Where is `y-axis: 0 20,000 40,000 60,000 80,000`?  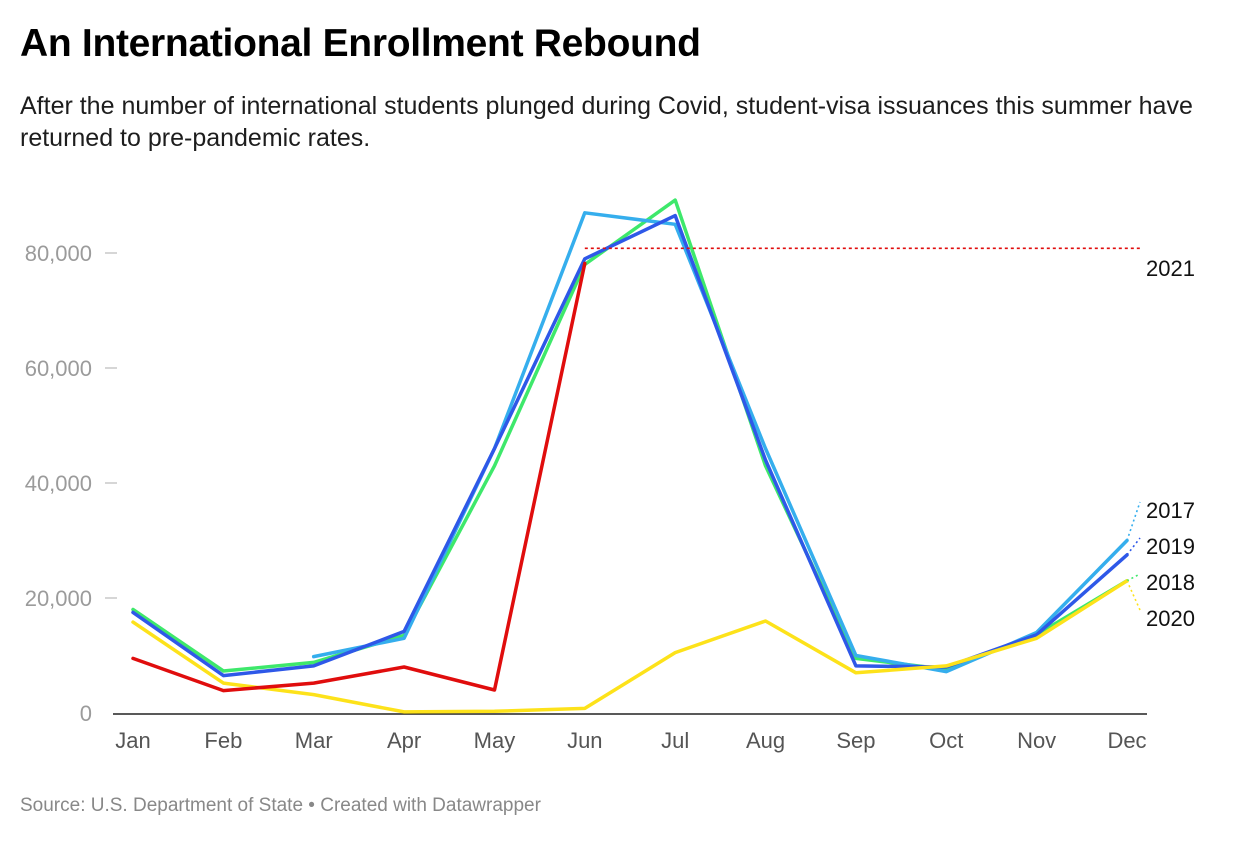
y-axis: 0 20,000 40,000 60,000 80,000 is located at coordinates (71, 483).